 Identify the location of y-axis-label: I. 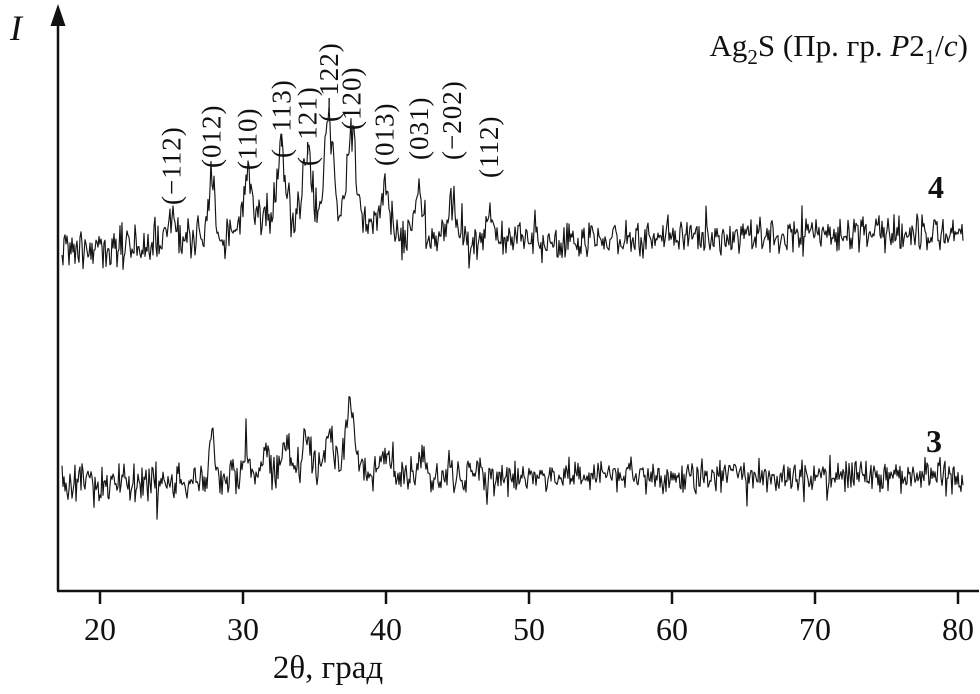
(16, 28).